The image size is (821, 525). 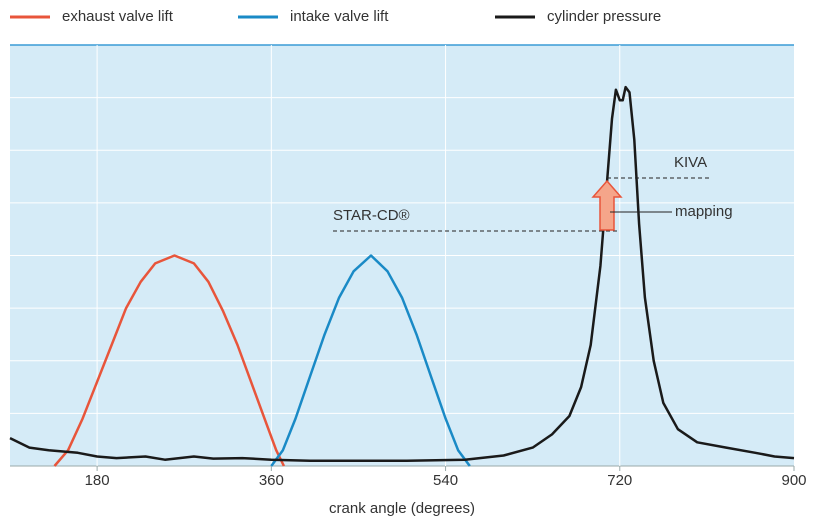 I want to click on x-tick-label: 720, so click(x=619, y=480).